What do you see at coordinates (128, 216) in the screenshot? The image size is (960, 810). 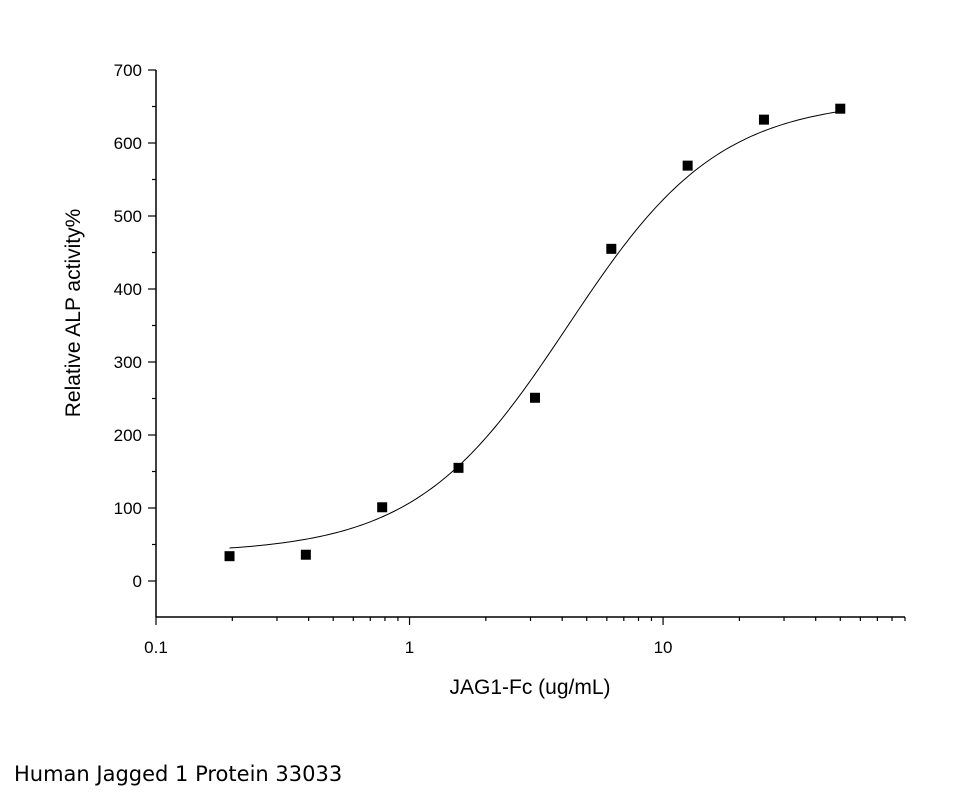 I see `y-tick-label: 500` at bounding box center [128, 216].